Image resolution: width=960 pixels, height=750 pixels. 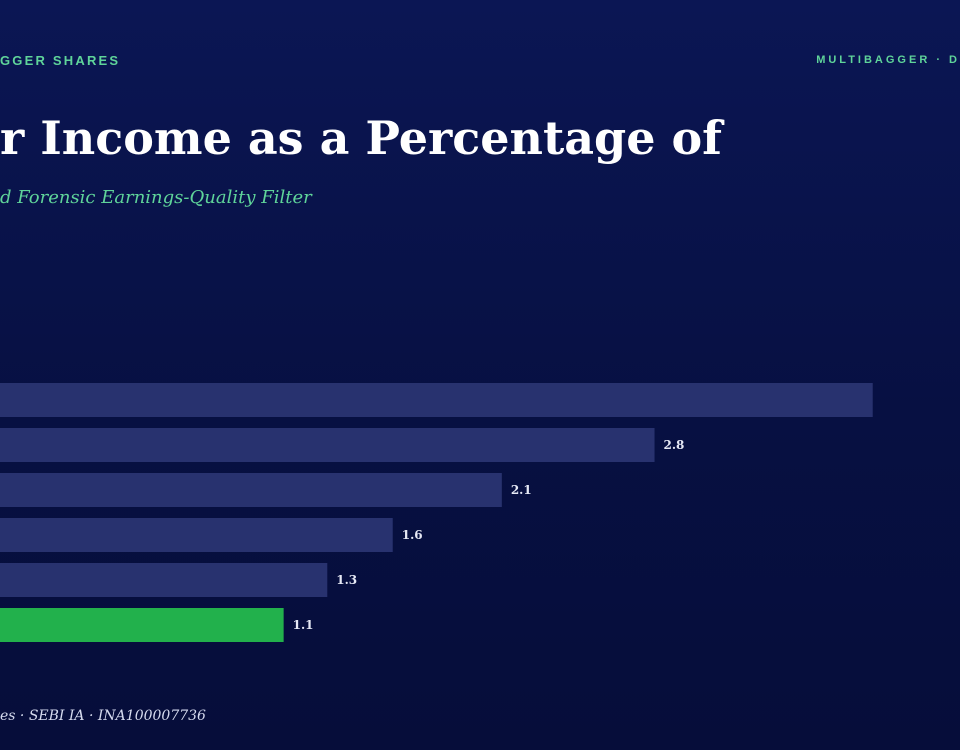 What do you see at coordinates (888, 60) in the screenshot?
I see `series-label: MULTIBAGGER · D` at bounding box center [888, 60].